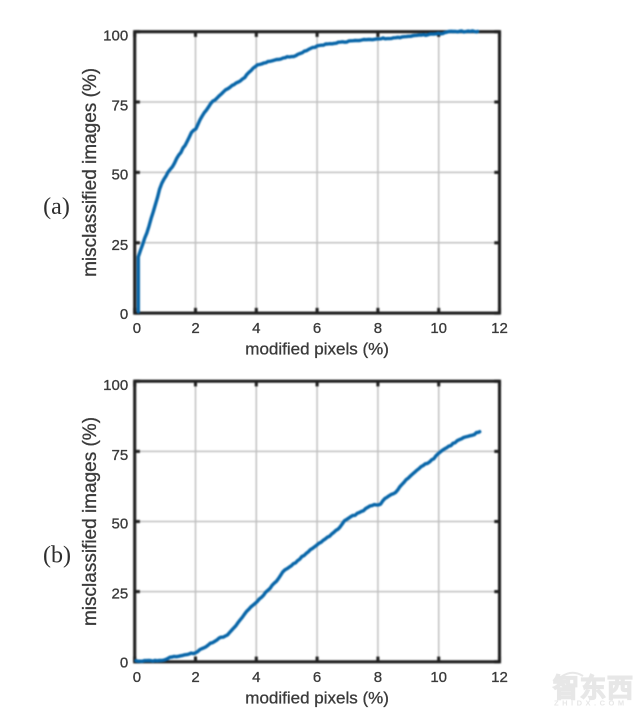 The image size is (640, 719). What do you see at coordinates (56, 207) in the screenshot?
I see `svg-text: (a)` at bounding box center [56, 207].